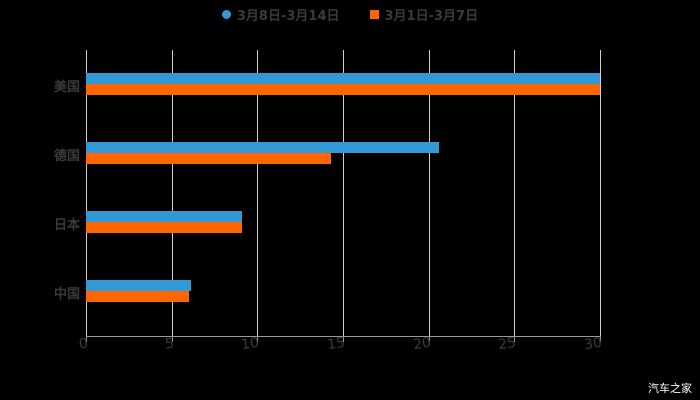  Describe the element at coordinates (66, 87) in the screenshot. I see `category-label: 美国` at that location.